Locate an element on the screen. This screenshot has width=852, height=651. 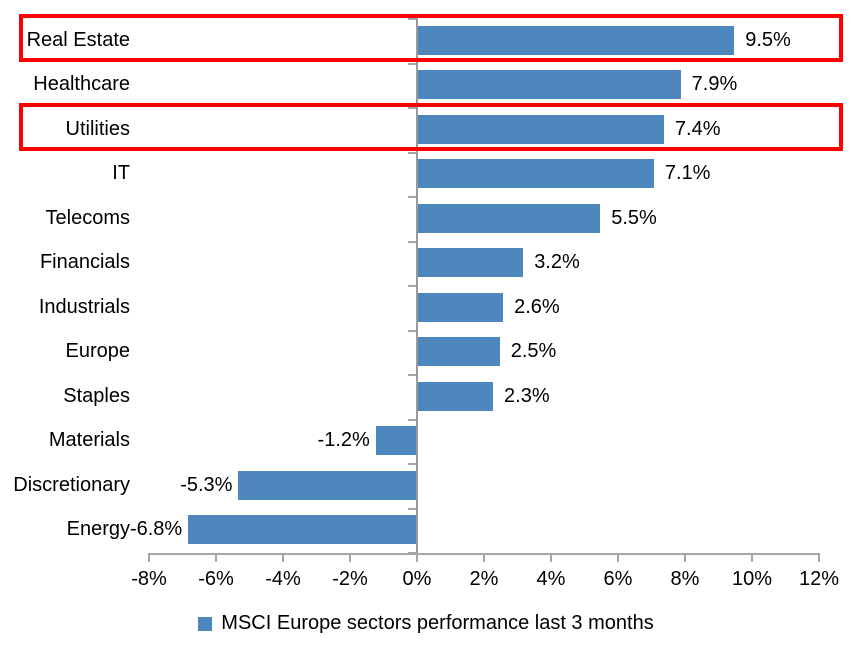
x-tick-label: 2% is located at coordinates (484, 579).